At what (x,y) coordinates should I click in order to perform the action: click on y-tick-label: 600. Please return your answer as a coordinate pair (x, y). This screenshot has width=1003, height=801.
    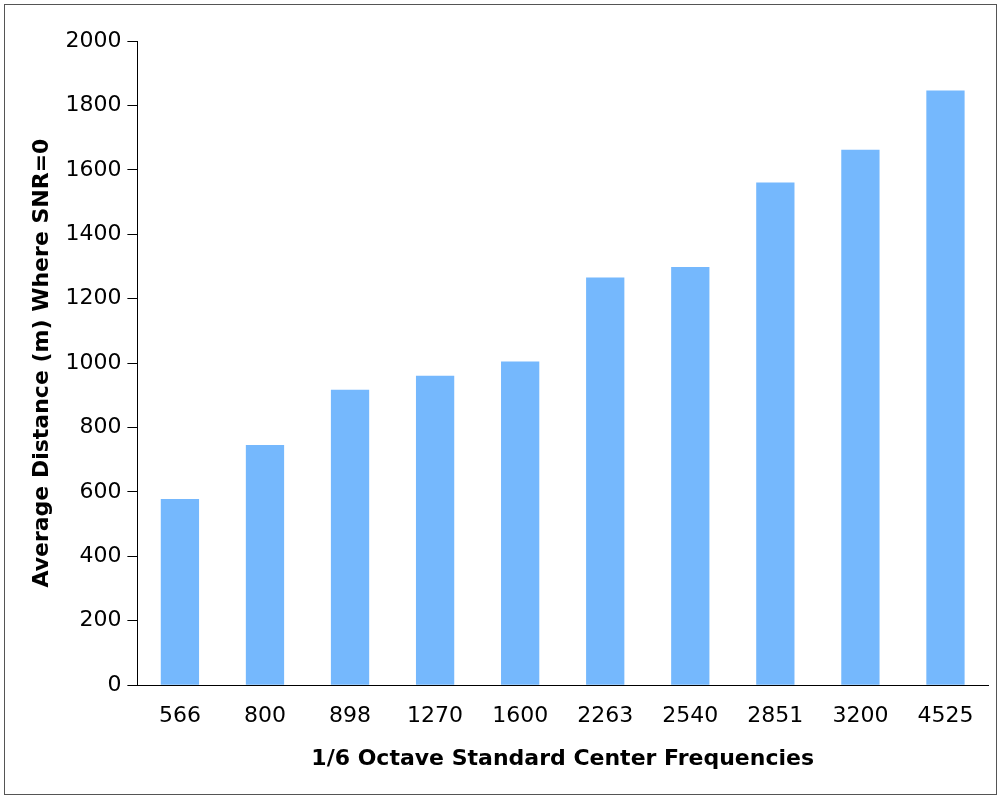
    Looking at the image, I should click on (100, 490).